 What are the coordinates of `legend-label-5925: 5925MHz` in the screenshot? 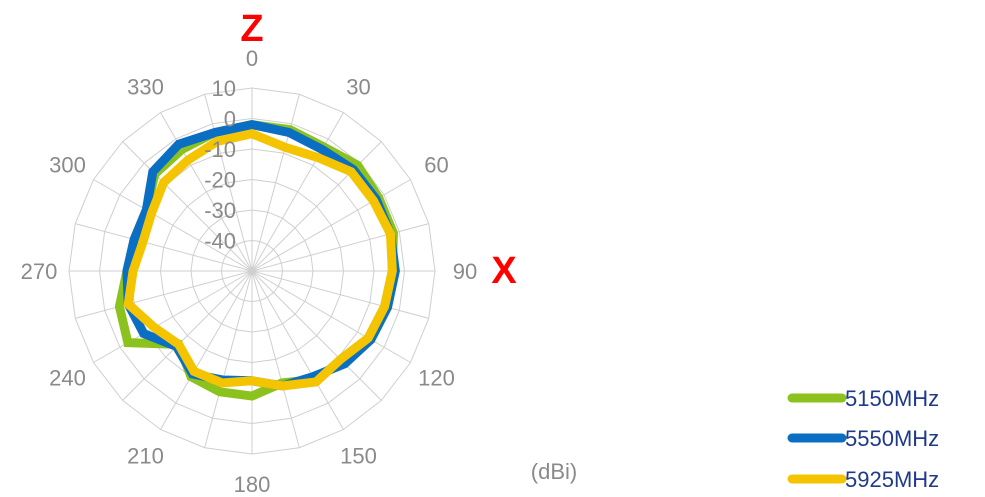 It's located at (892, 479).